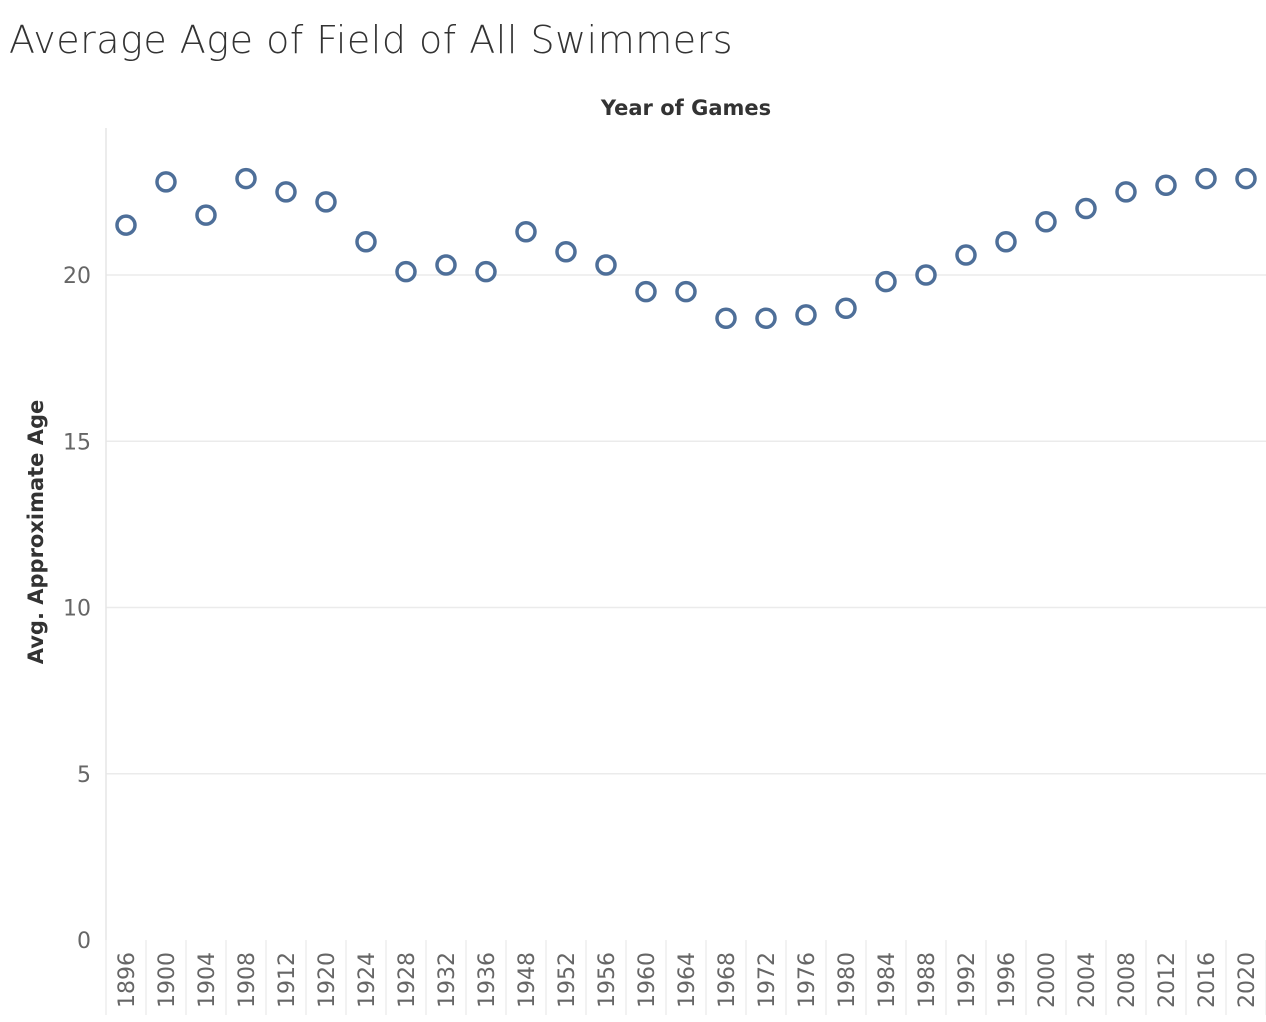 The image size is (1266, 1022). What do you see at coordinates (127, 980) in the screenshot?
I see `x-tick-label: 1896` at bounding box center [127, 980].